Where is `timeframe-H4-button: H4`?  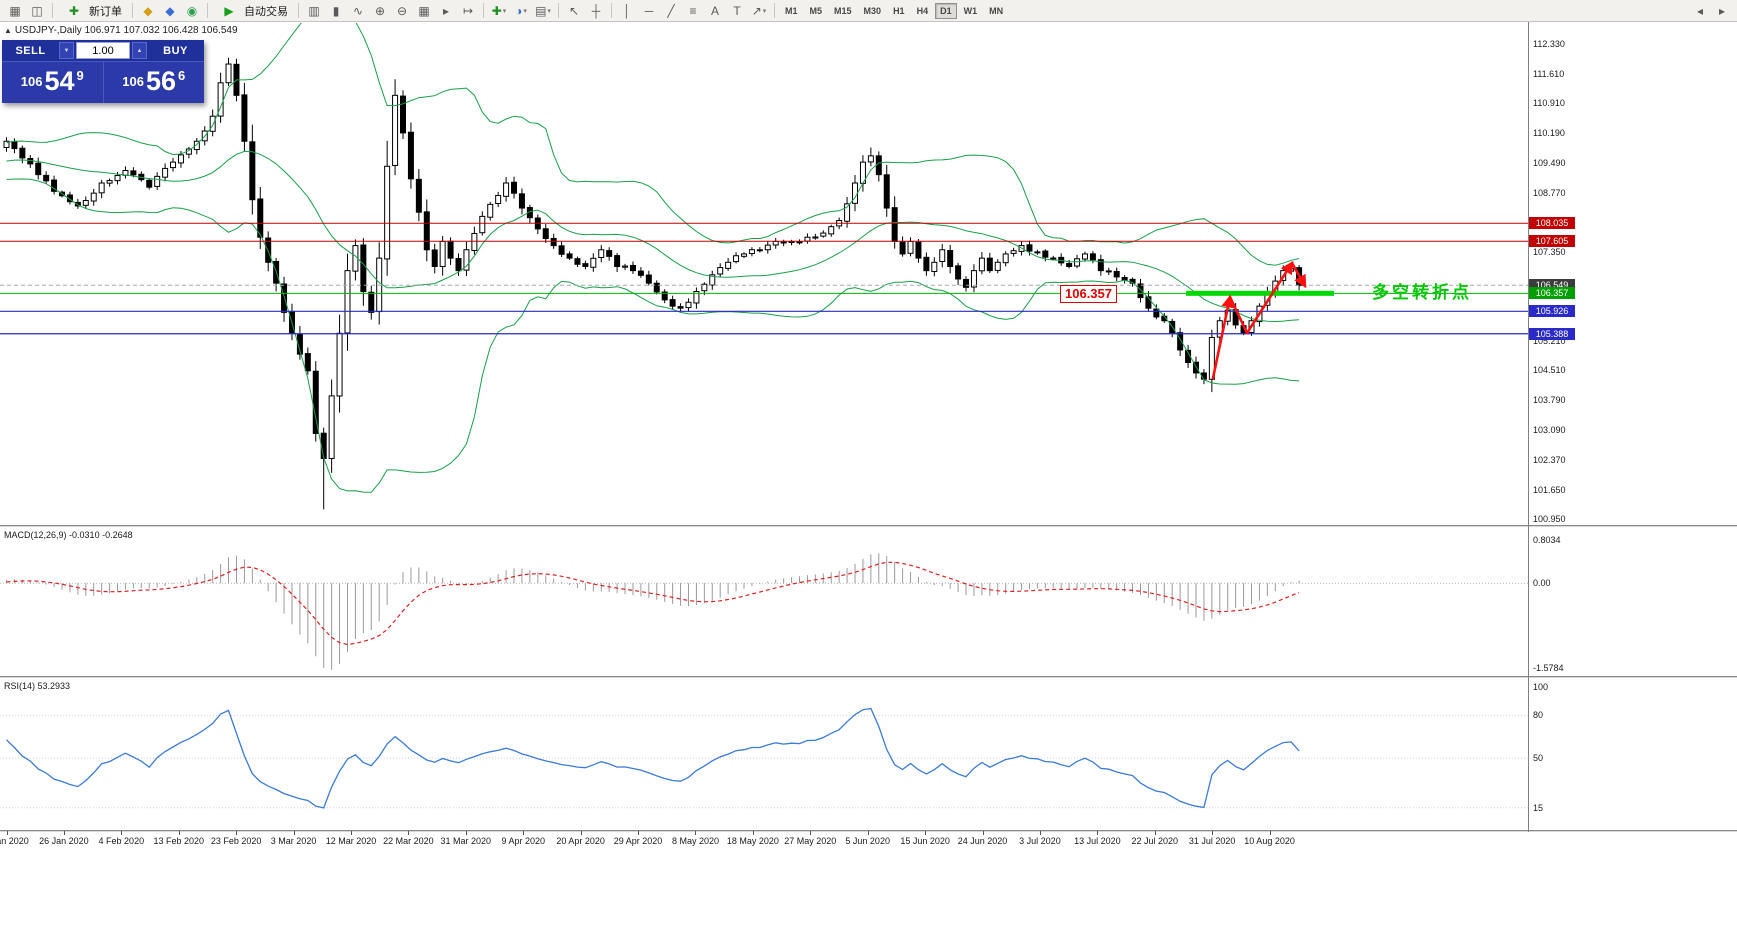 timeframe-H4-button: H4 is located at coordinates (922, 10).